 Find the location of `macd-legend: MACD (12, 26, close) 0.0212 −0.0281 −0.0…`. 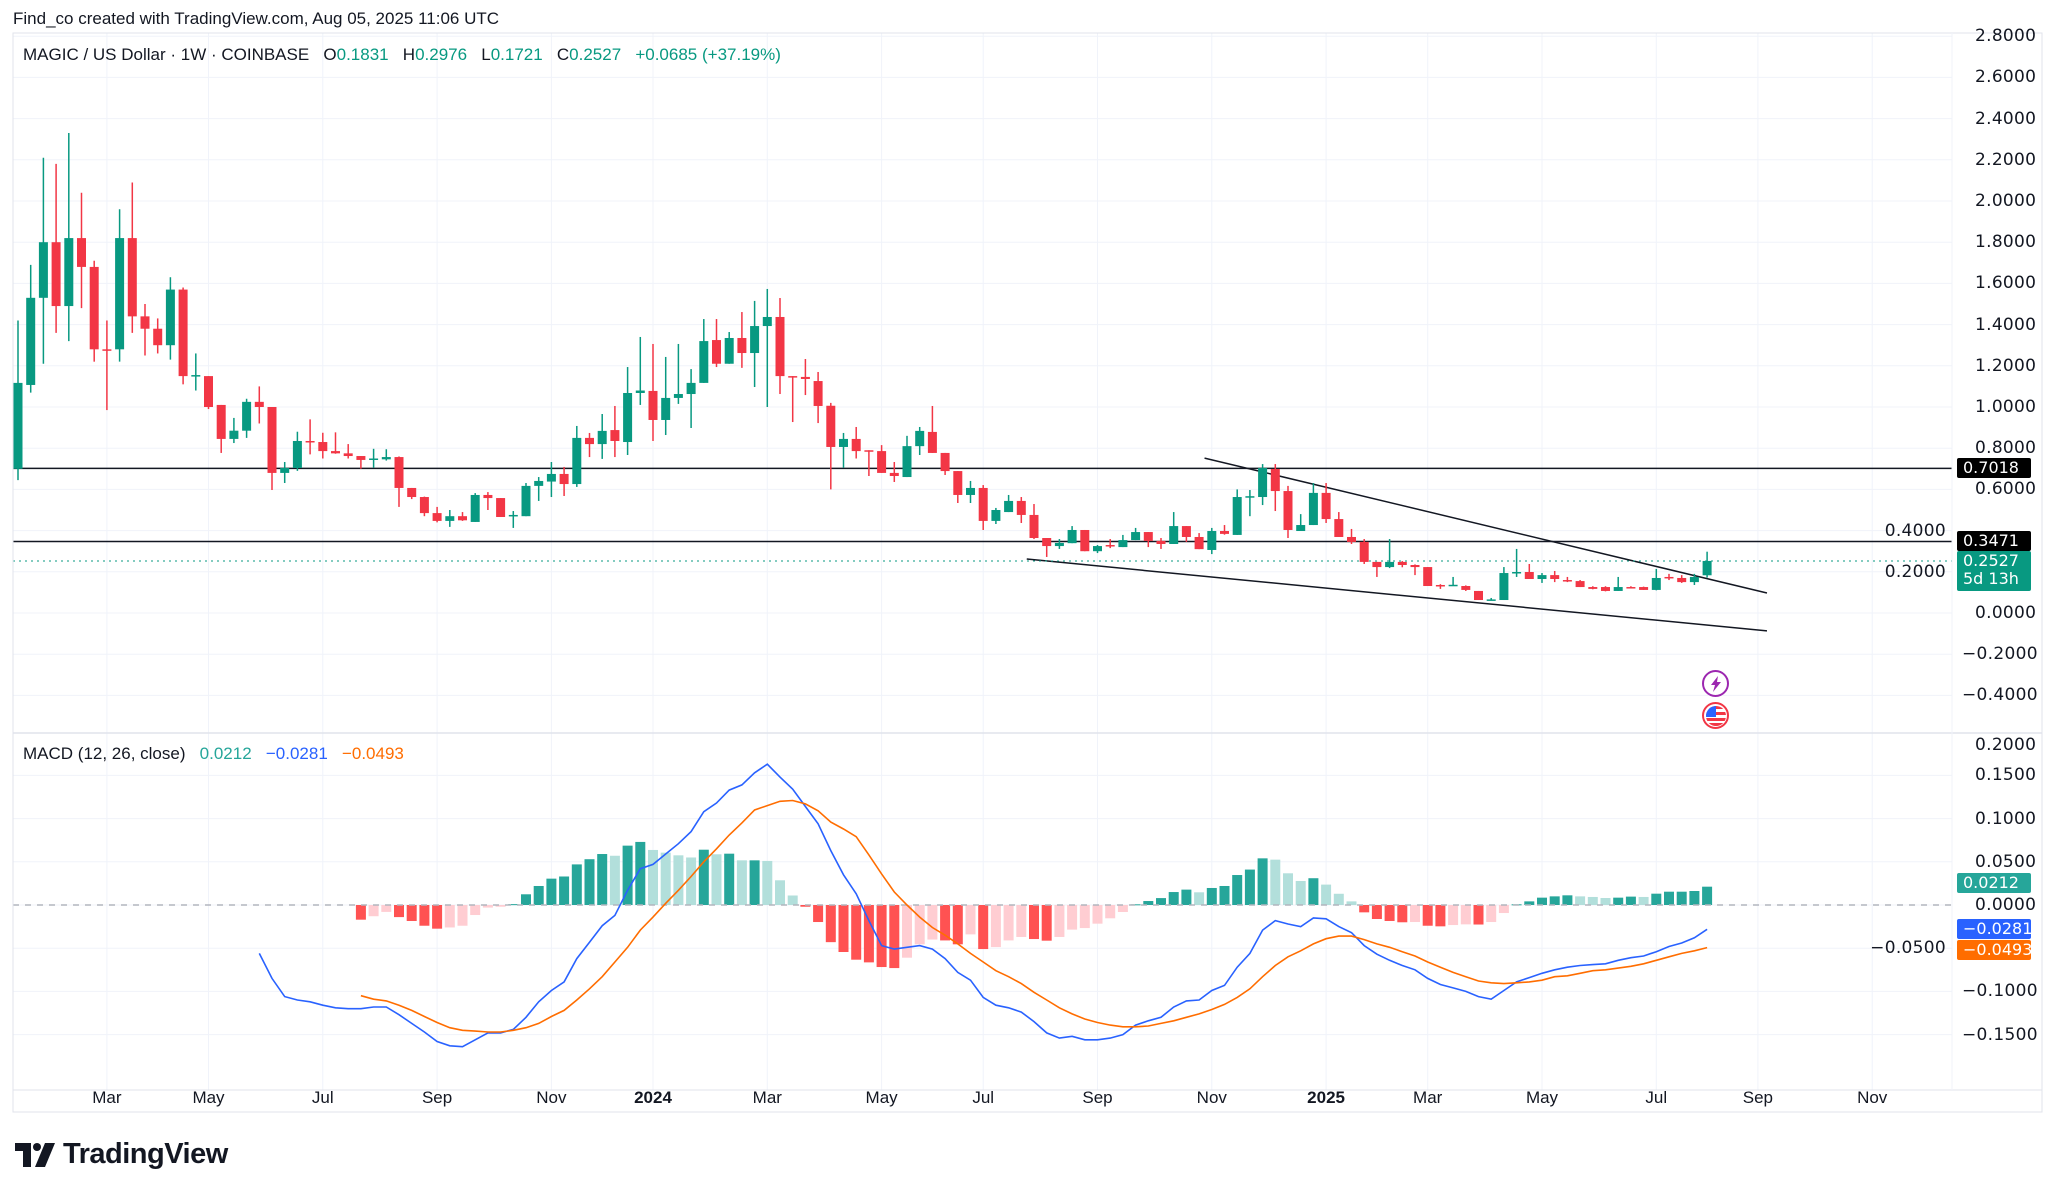

macd-legend: MACD (12, 26, close) 0.0212 −0.0281 −0.0… is located at coordinates (213, 754).